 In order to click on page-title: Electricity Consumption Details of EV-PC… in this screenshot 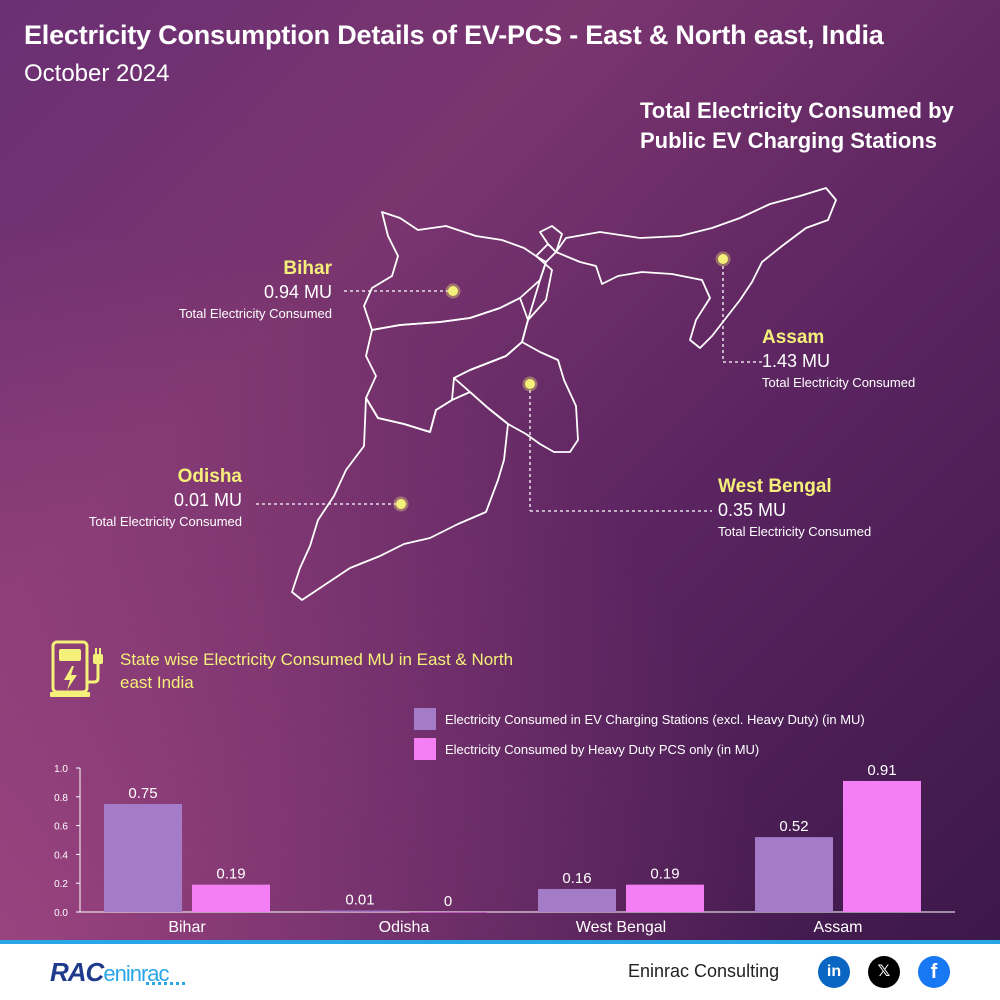, I will do `click(454, 35)`.